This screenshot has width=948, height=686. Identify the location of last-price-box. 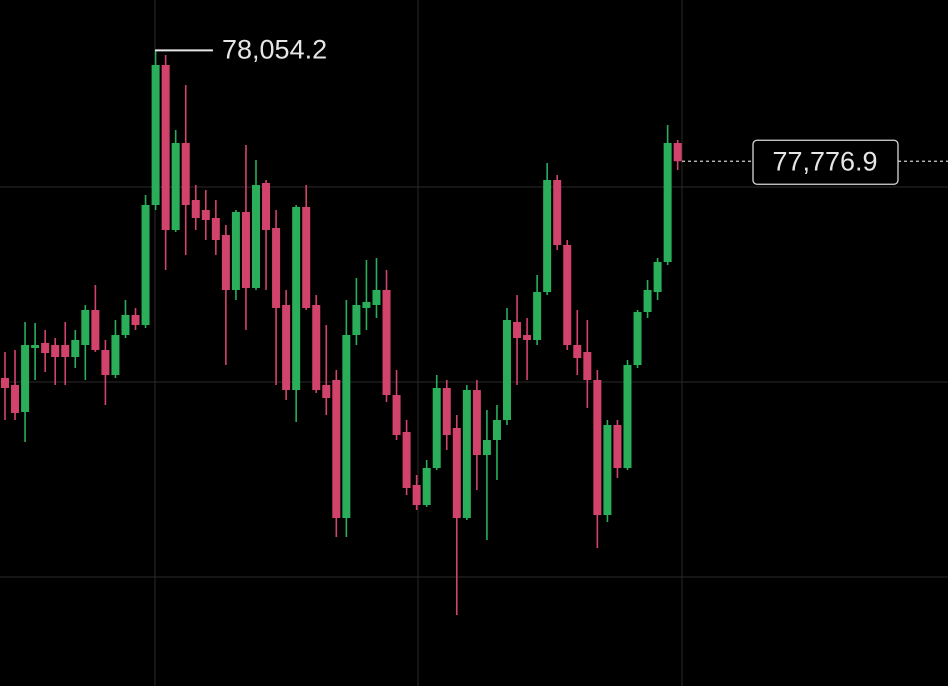
(825, 162).